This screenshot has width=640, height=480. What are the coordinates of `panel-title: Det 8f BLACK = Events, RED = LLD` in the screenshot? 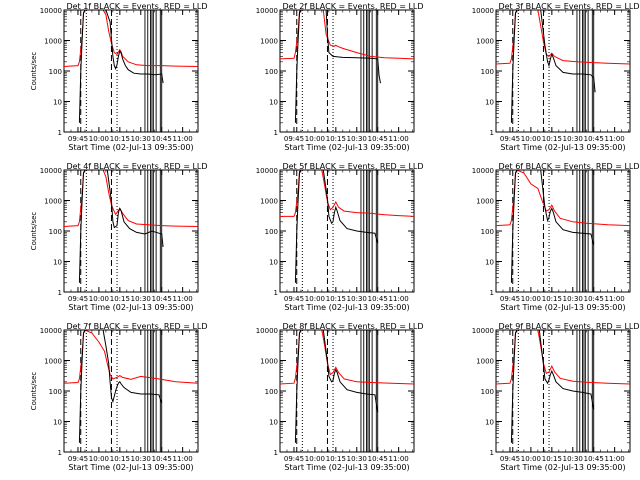 It's located at (352, 326).